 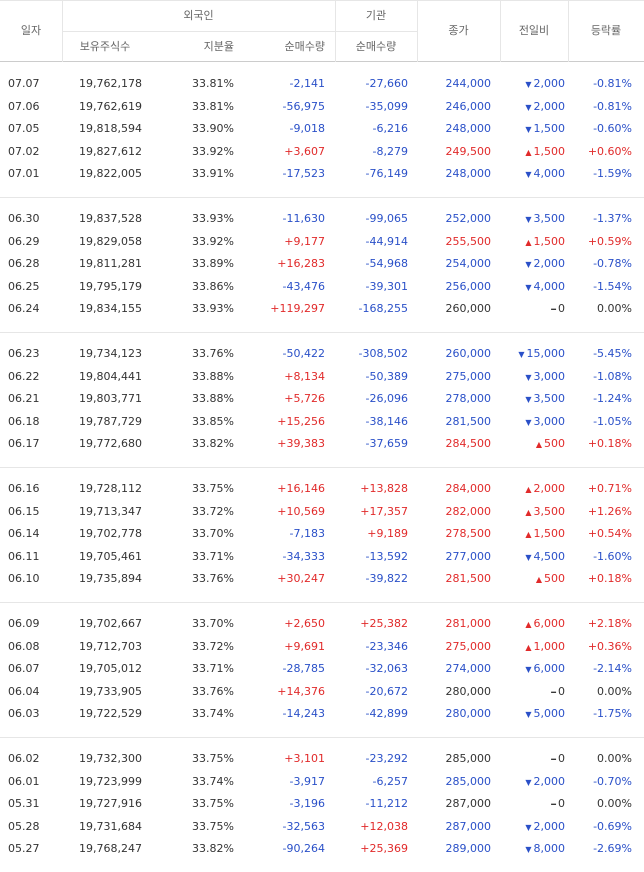 I want to click on table-cell: -43,476, so click(x=303, y=286).